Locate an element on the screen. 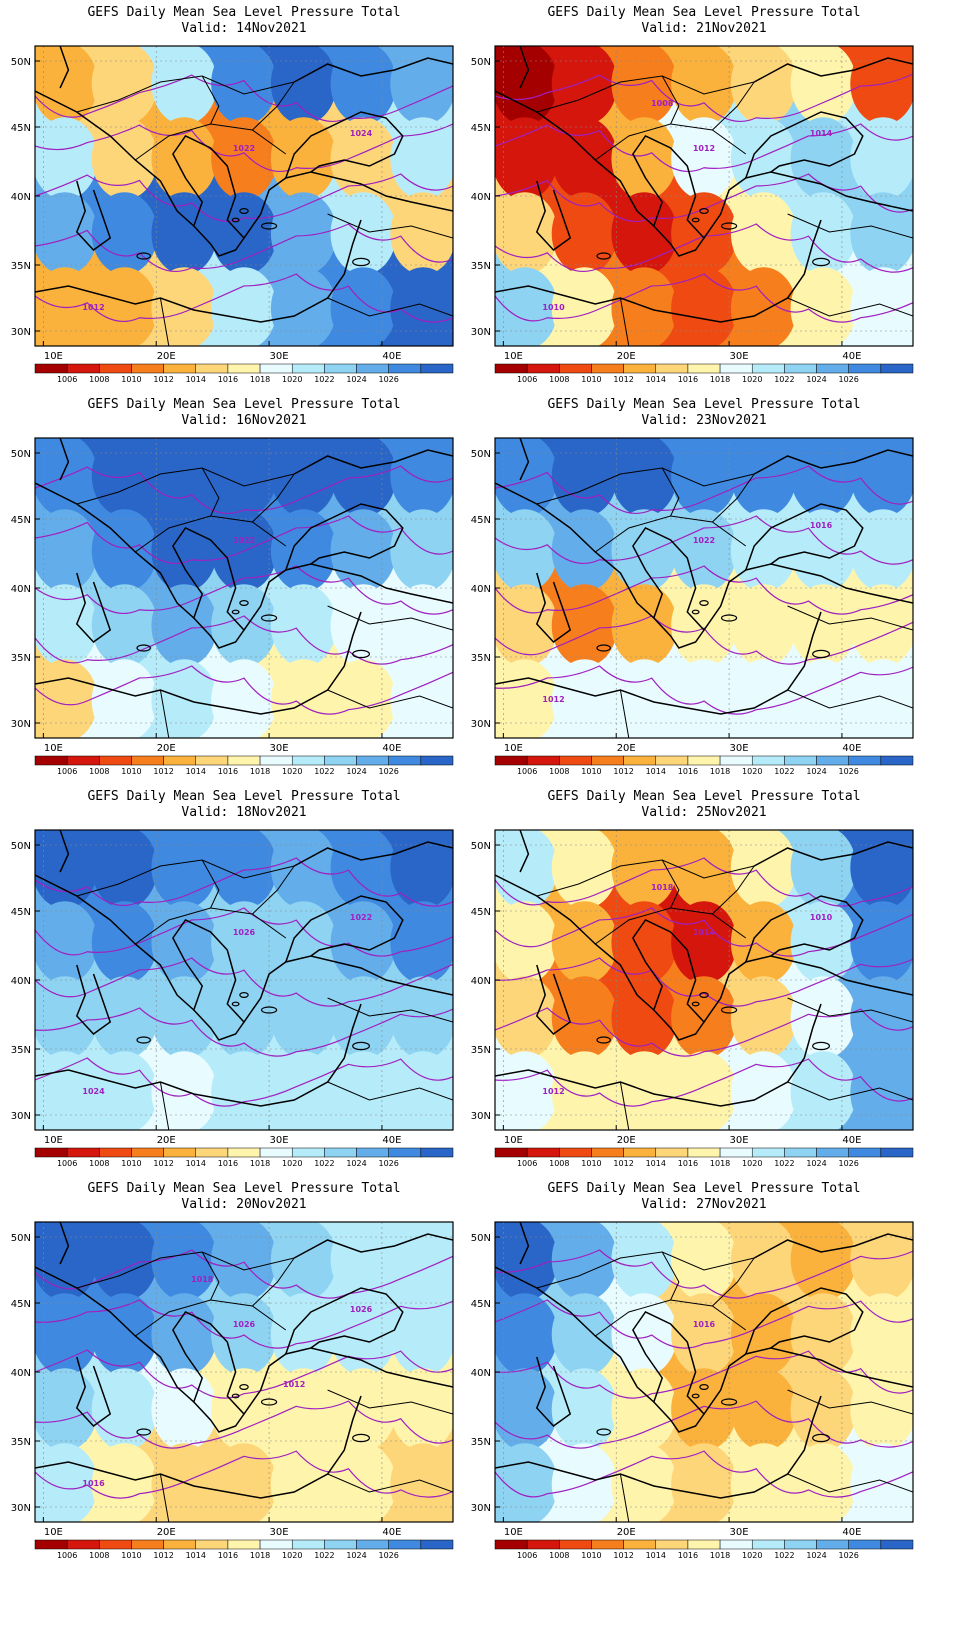 This screenshot has height=1640, width=964. pressure-field: 1014 1010 1012 1018 is located at coordinates (704, 980).